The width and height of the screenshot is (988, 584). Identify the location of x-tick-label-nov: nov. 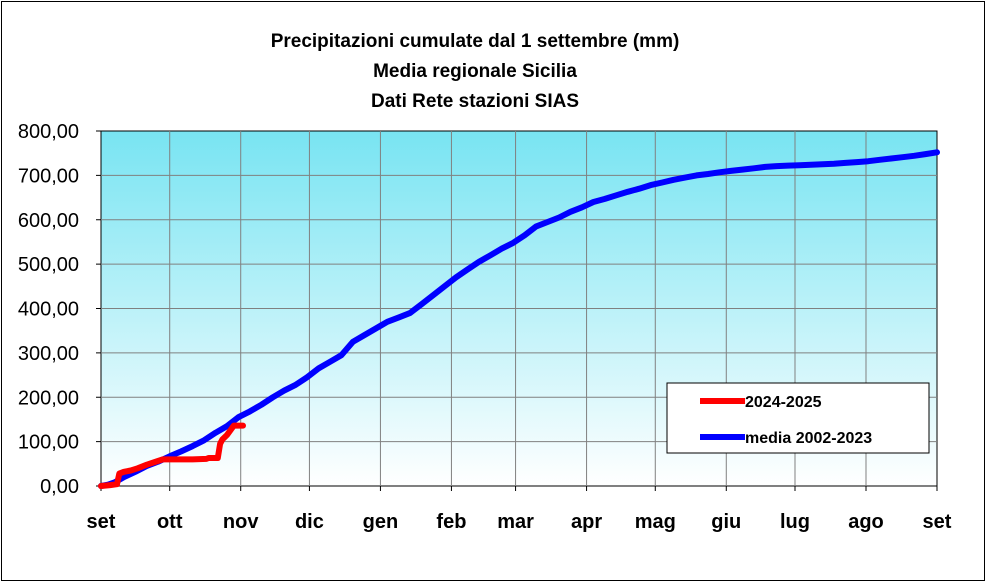
(241, 522).